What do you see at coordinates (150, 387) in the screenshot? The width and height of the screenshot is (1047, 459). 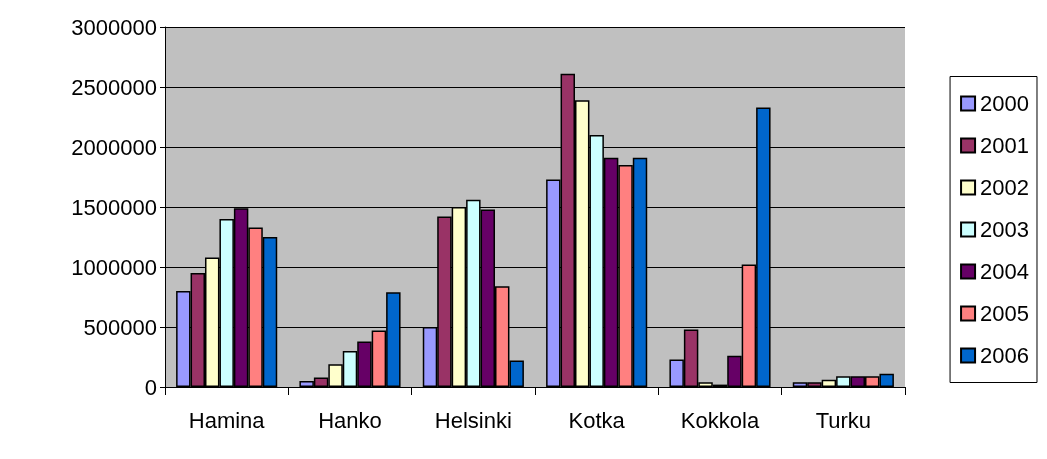 I see `y-tick-label: 0` at bounding box center [150, 387].